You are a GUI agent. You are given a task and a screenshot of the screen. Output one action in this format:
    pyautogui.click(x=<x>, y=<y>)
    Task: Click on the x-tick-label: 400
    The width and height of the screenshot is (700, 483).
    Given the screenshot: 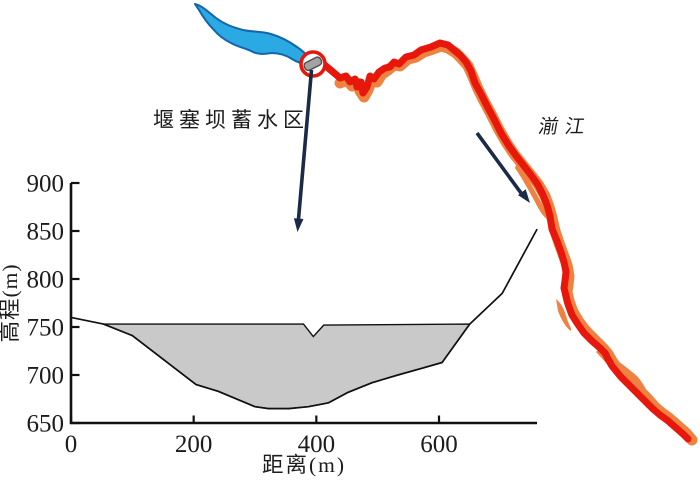 What is the action you would take?
    pyautogui.click(x=317, y=444)
    